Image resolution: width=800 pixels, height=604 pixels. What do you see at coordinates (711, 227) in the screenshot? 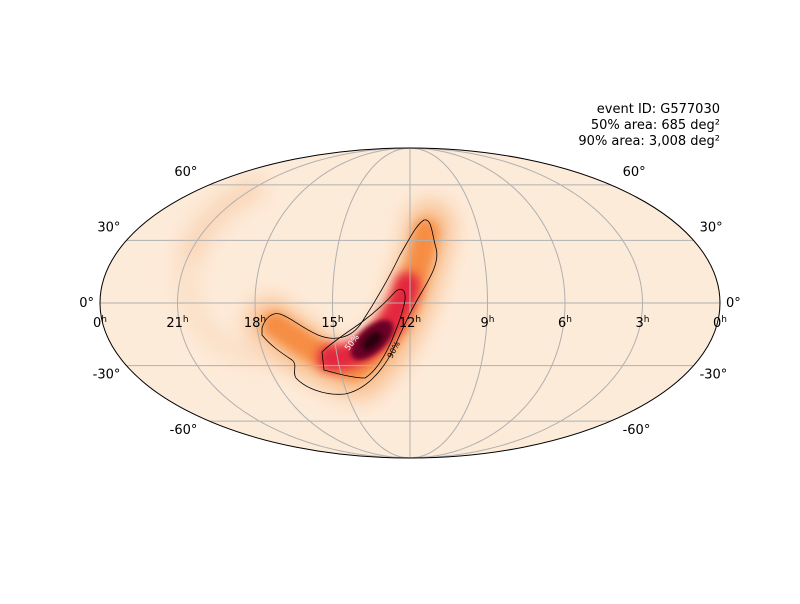
I see `dec-tick-label-right: 30°` at bounding box center [711, 227].